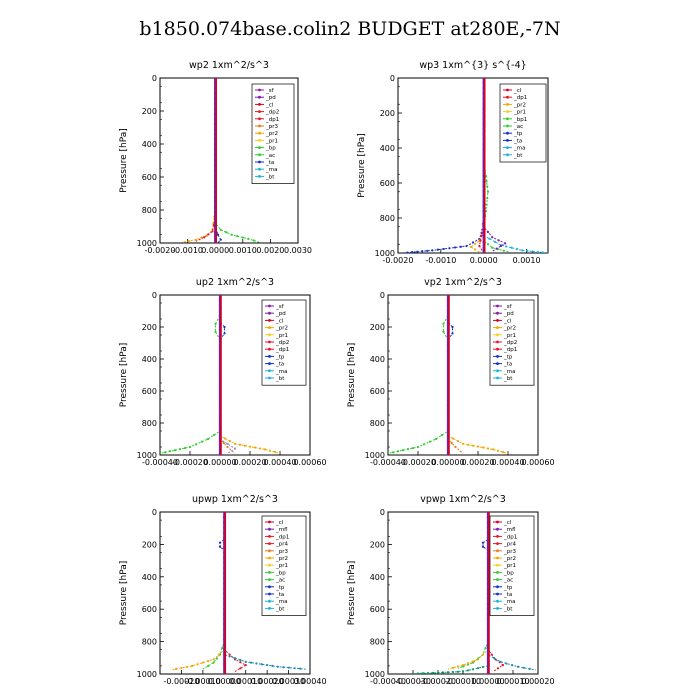 This screenshot has width=700, height=700. What do you see at coordinates (282, 545) in the screenshot?
I see `legend-label: _pr4` at bounding box center [282, 545].